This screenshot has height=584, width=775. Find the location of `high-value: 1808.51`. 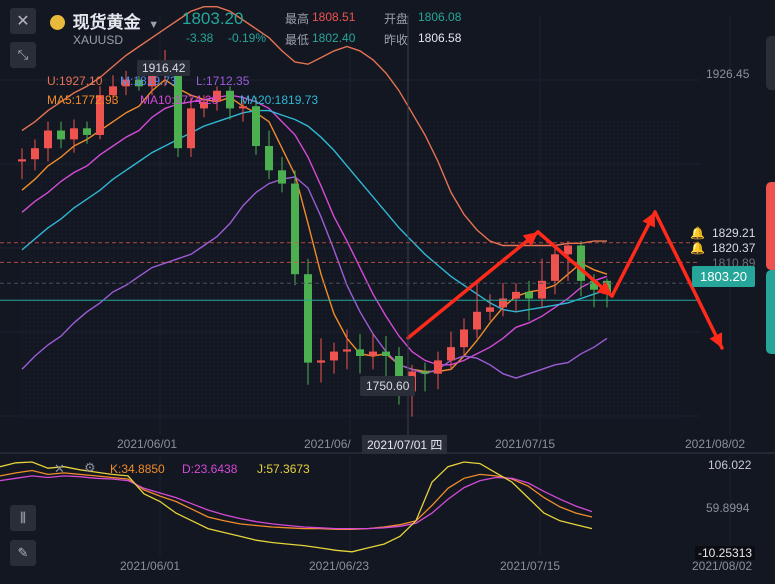

high-value: 1808.51 is located at coordinates (334, 17).